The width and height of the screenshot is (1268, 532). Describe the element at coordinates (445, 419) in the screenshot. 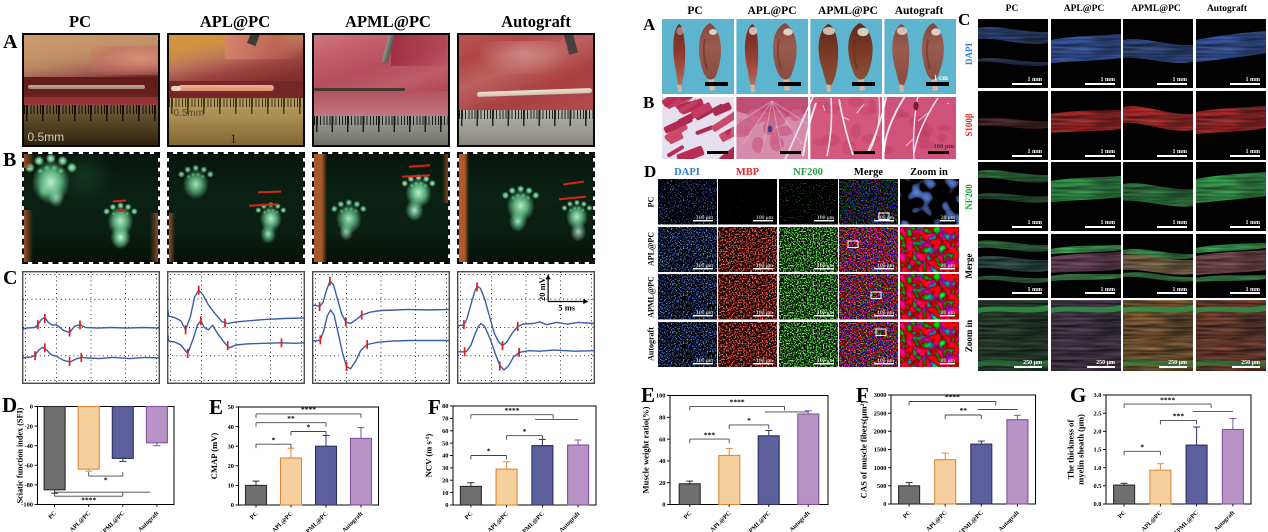

I see `svg-text: 70` at that location.